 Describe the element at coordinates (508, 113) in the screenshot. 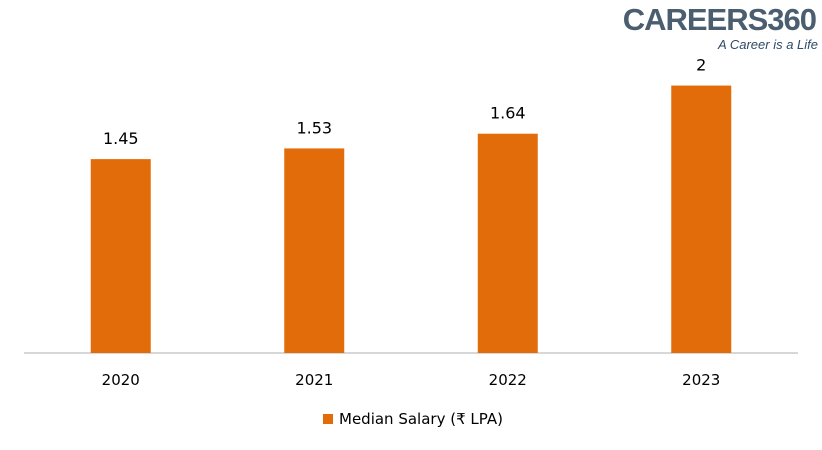

I see `data-label-2022: 1.64` at that location.